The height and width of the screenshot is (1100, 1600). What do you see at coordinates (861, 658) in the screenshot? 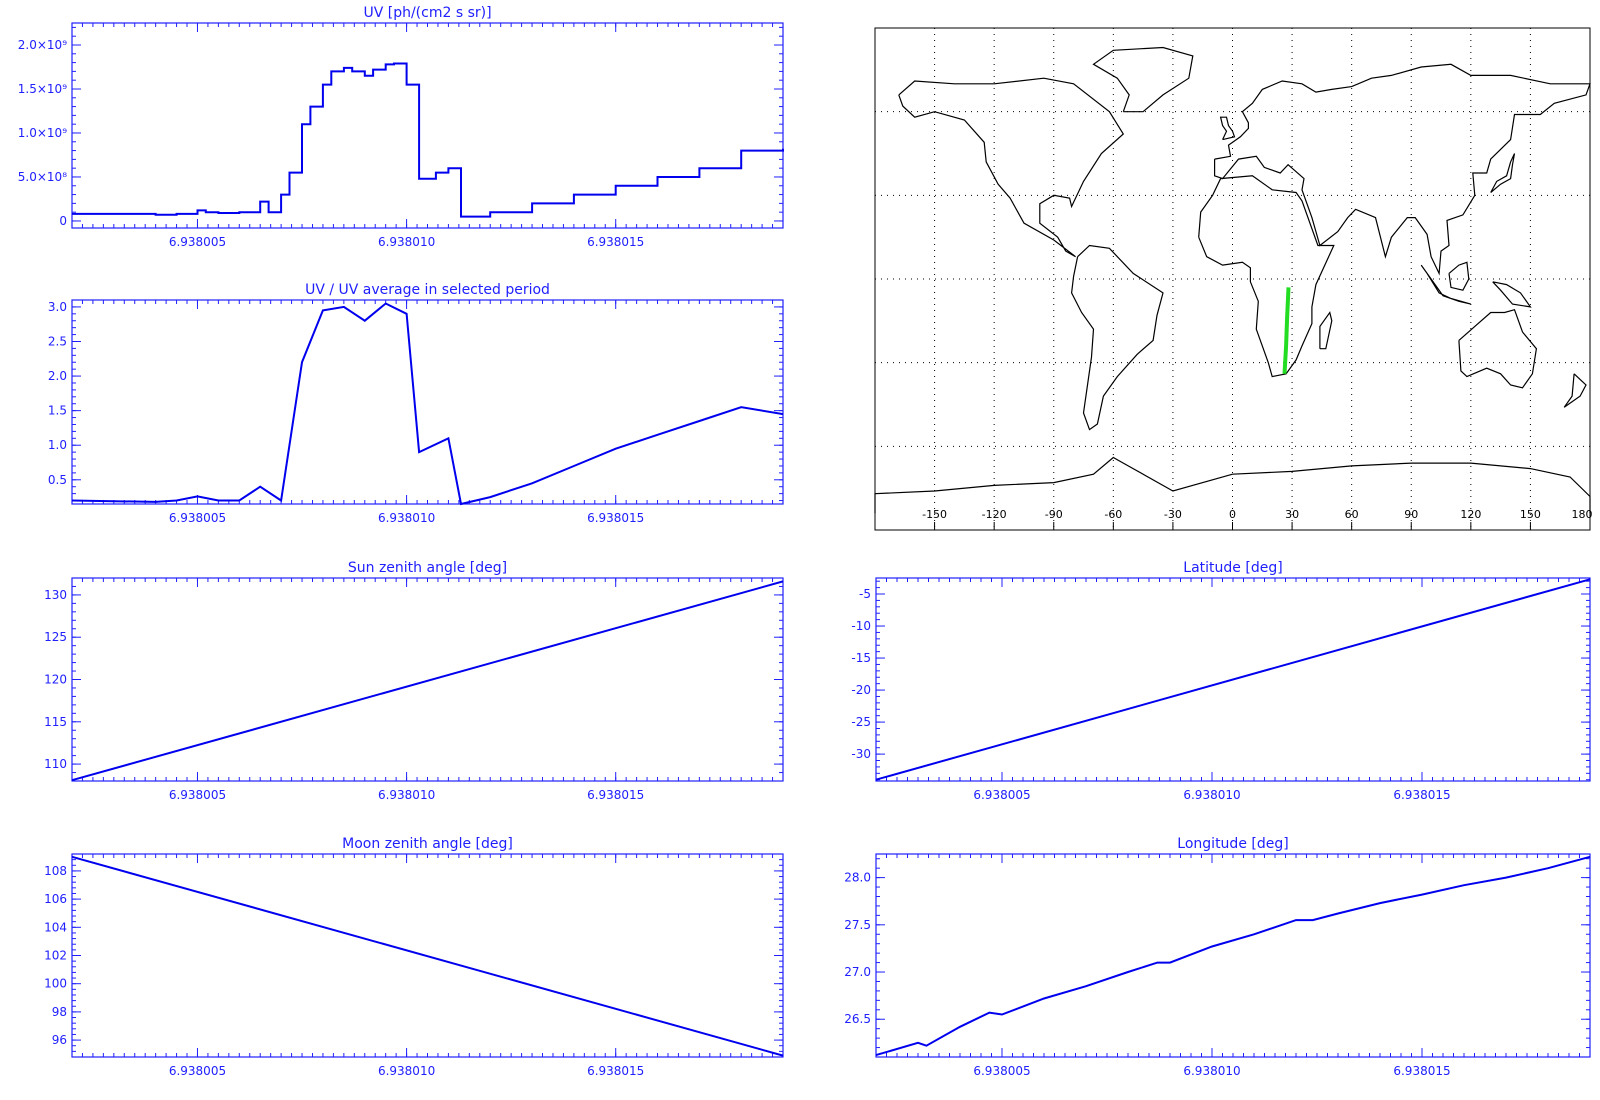
I see `y-tick-label: -15` at bounding box center [861, 658].